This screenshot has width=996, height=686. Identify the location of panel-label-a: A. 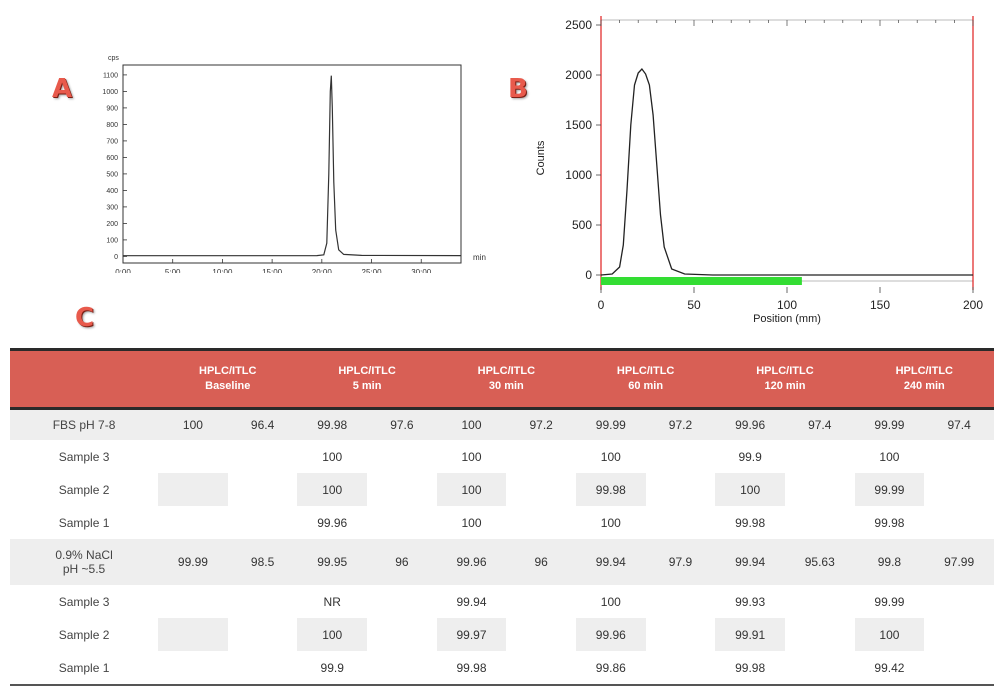
(62, 89).